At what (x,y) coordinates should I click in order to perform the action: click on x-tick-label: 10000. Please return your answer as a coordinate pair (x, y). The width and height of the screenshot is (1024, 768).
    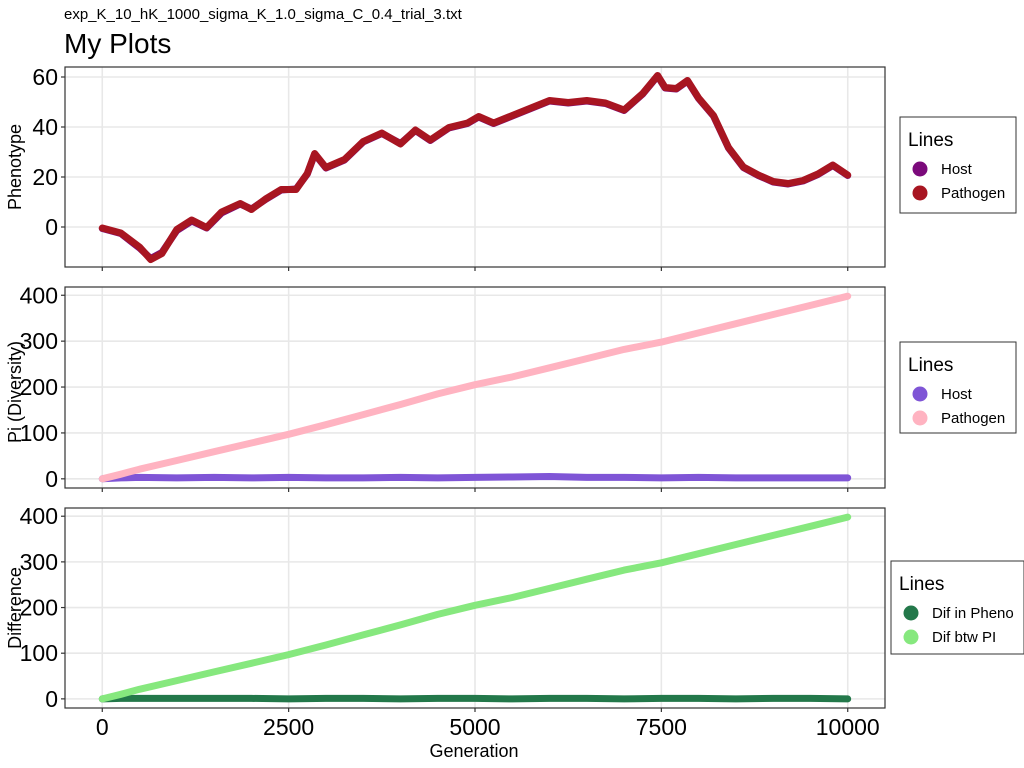
    Looking at the image, I should click on (848, 727).